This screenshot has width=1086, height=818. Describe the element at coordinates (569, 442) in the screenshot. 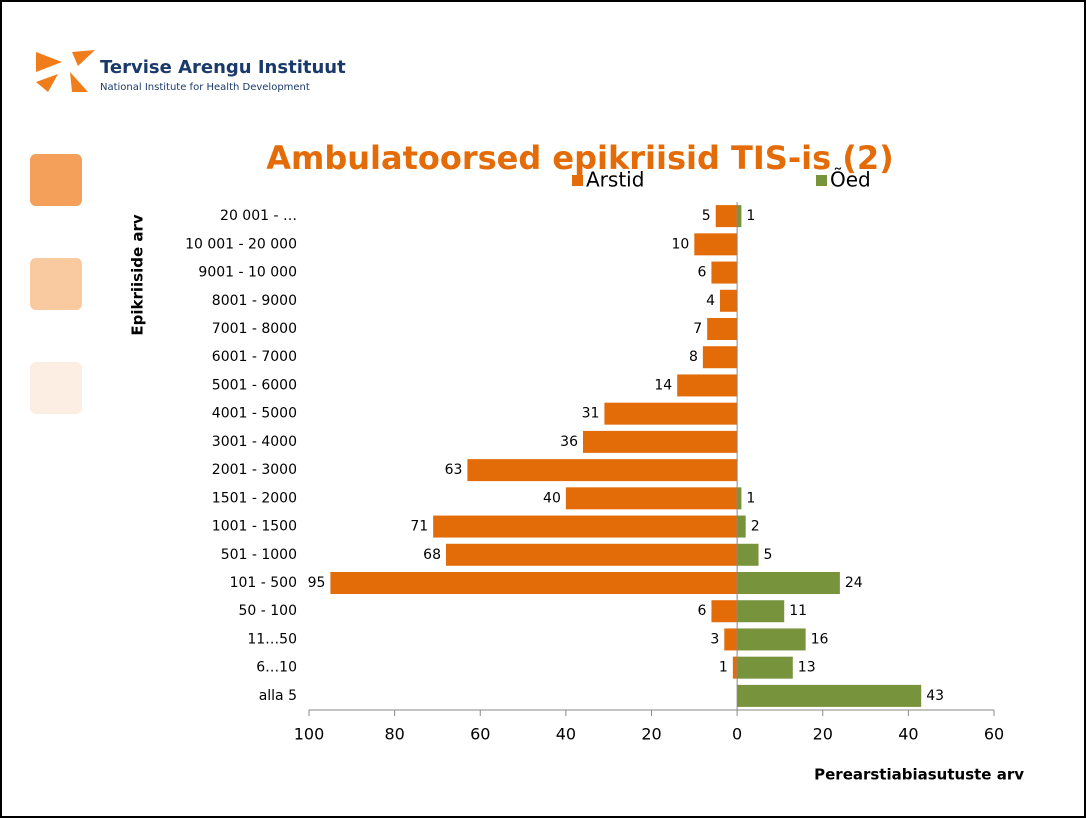

I see `value-label: 36` at that location.